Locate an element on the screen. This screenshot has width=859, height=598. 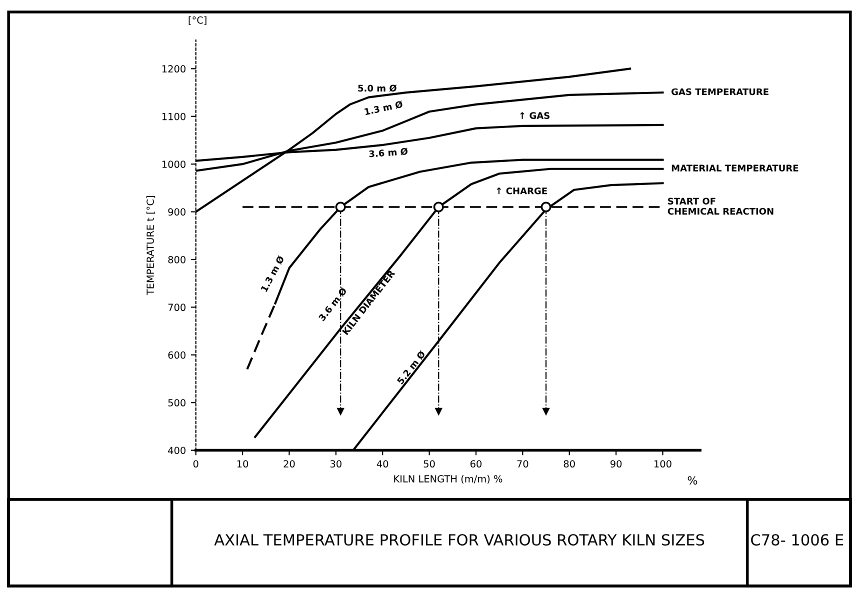
y-tick-label: 500 is located at coordinates (177, 402).